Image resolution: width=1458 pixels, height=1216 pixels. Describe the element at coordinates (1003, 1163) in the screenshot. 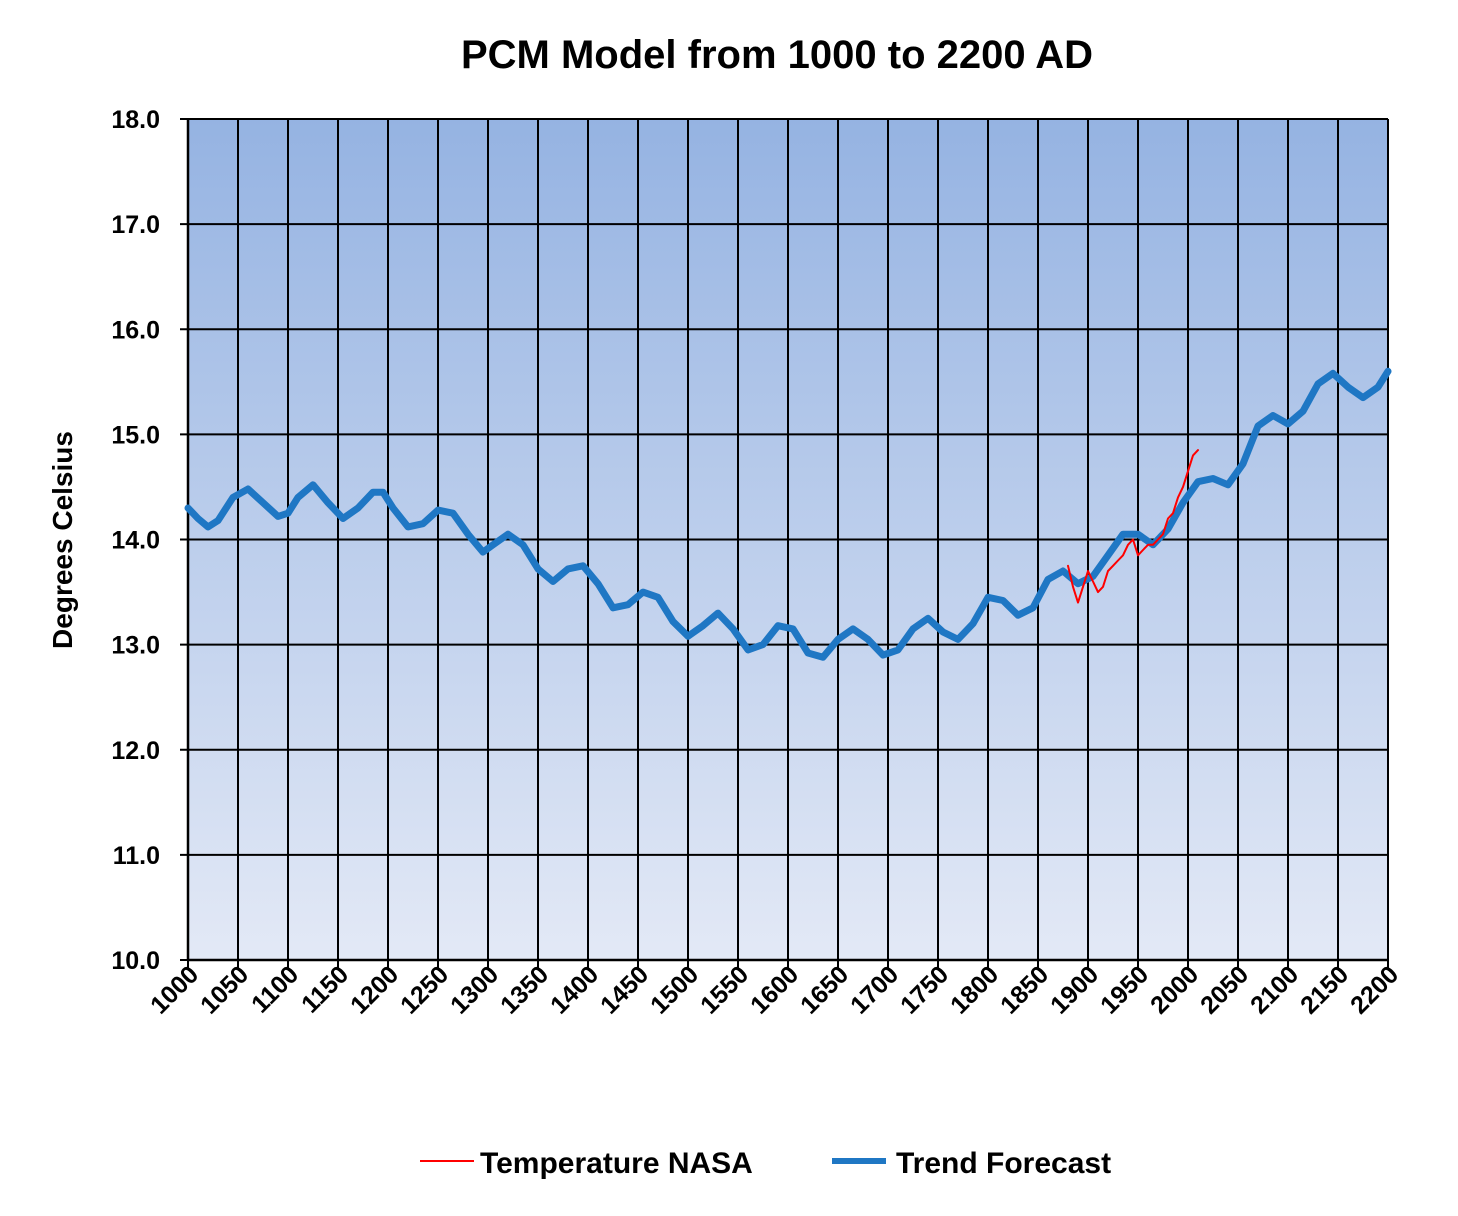

I see `legend-label-trend-forecast: Trend Forecast` at that location.